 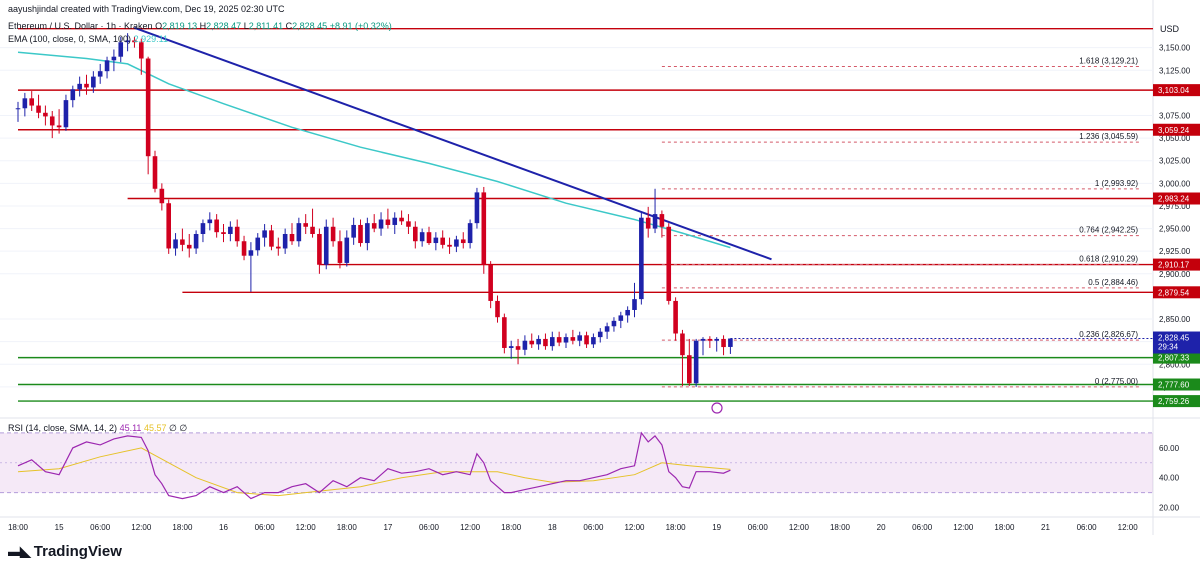 I want to click on level-price-label: 2,879.54, so click(x=1174, y=292).